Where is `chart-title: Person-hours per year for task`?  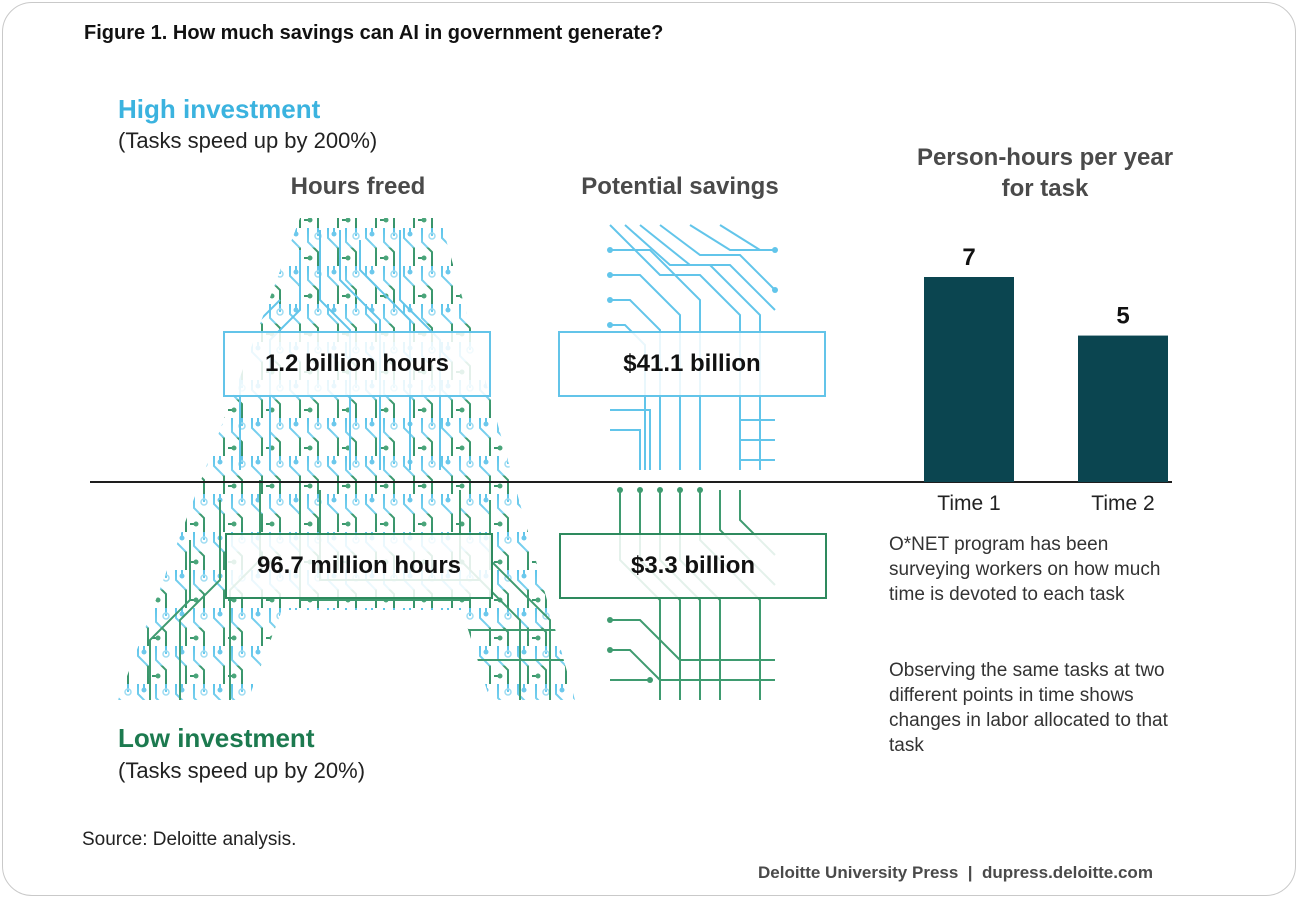
chart-title: Person-hours per year for task is located at coordinates (1045, 173).